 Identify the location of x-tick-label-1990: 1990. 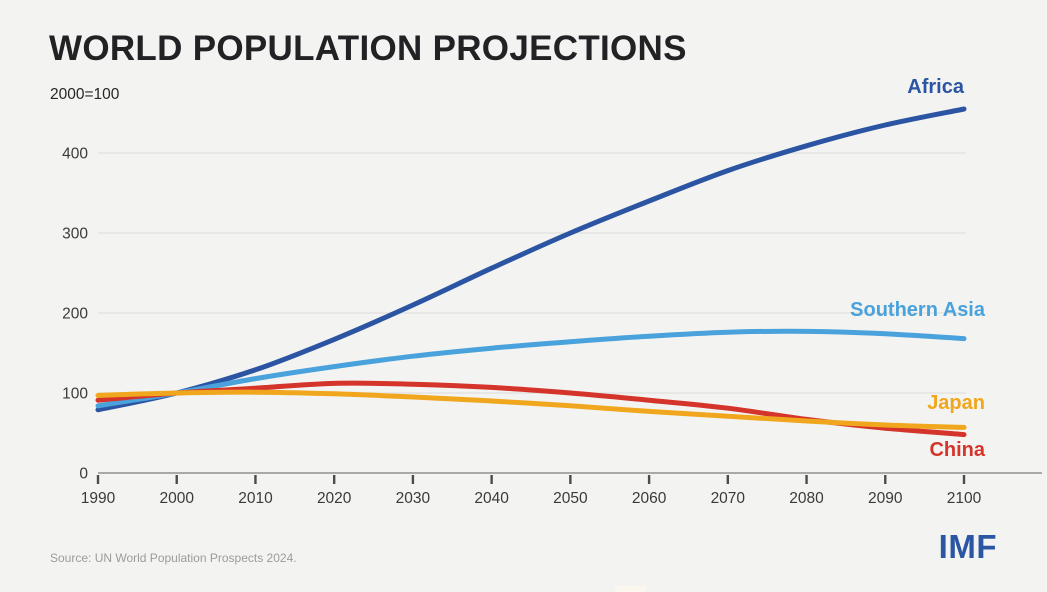
(98, 498).